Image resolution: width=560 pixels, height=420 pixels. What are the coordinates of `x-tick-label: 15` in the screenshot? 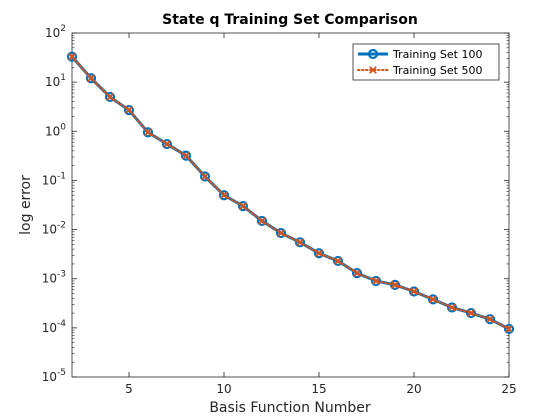 It's located at (318, 389).